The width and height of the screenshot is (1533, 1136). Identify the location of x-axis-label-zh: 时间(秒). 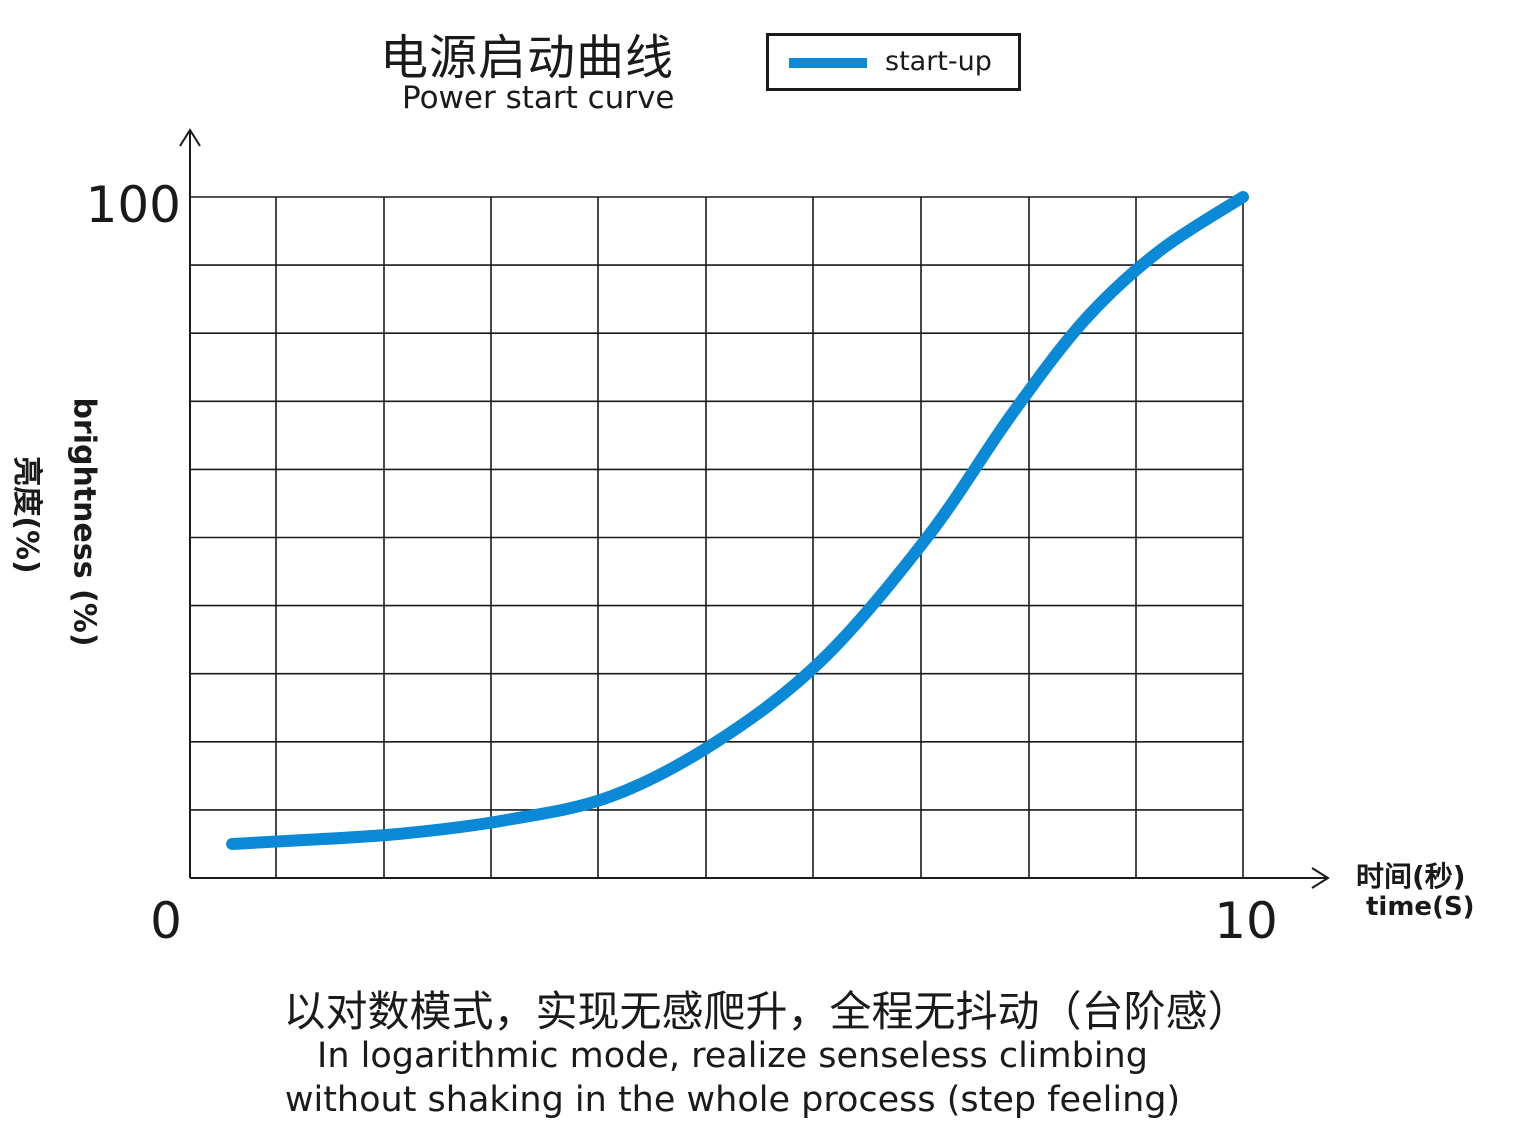
(1411, 876).